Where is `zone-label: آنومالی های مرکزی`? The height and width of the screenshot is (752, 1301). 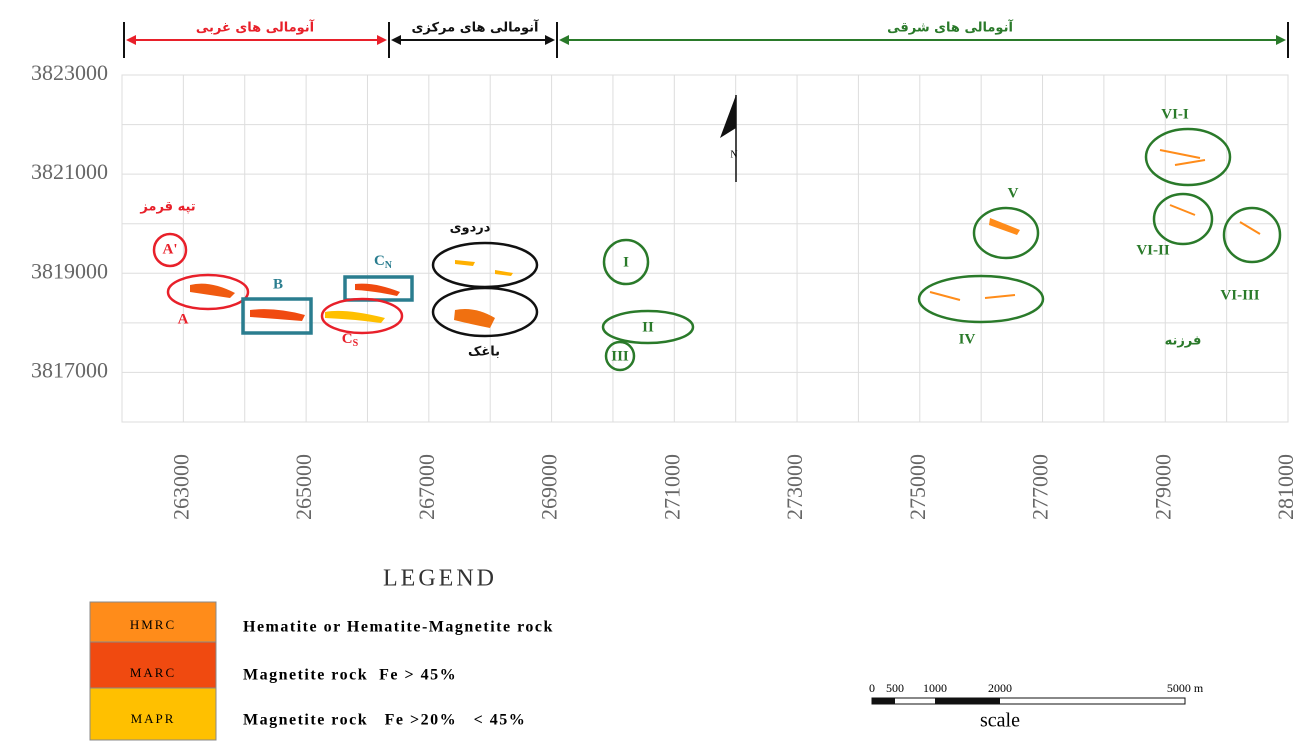
zone-label: آنومالی های مرکزی is located at coordinates (475, 27).